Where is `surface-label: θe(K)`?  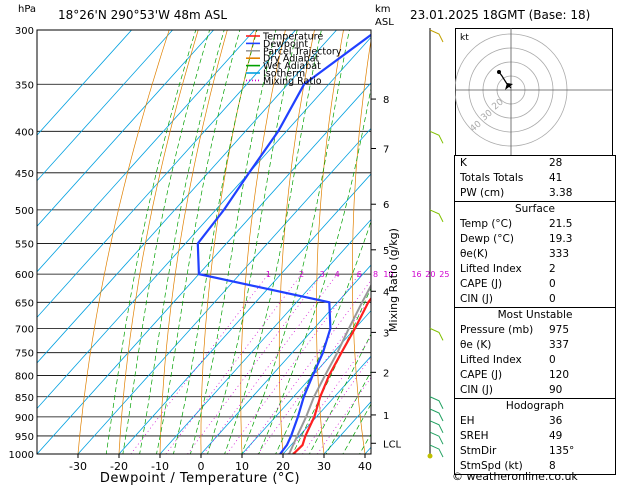
surface-label: θe(K) is located at coordinates (474, 254).